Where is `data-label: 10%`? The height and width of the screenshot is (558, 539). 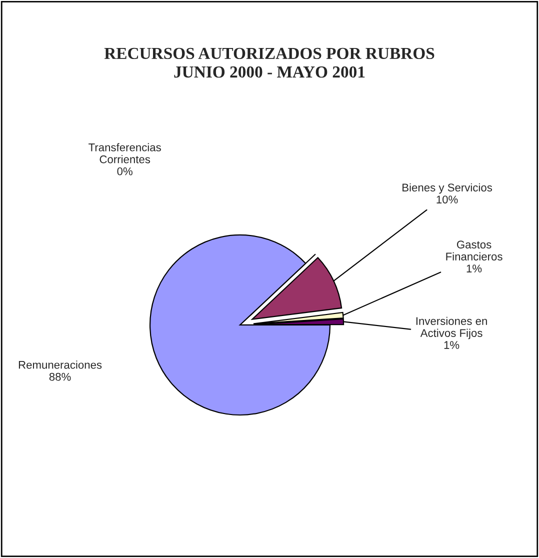
data-label: 10% is located at coordinates (447, 200).